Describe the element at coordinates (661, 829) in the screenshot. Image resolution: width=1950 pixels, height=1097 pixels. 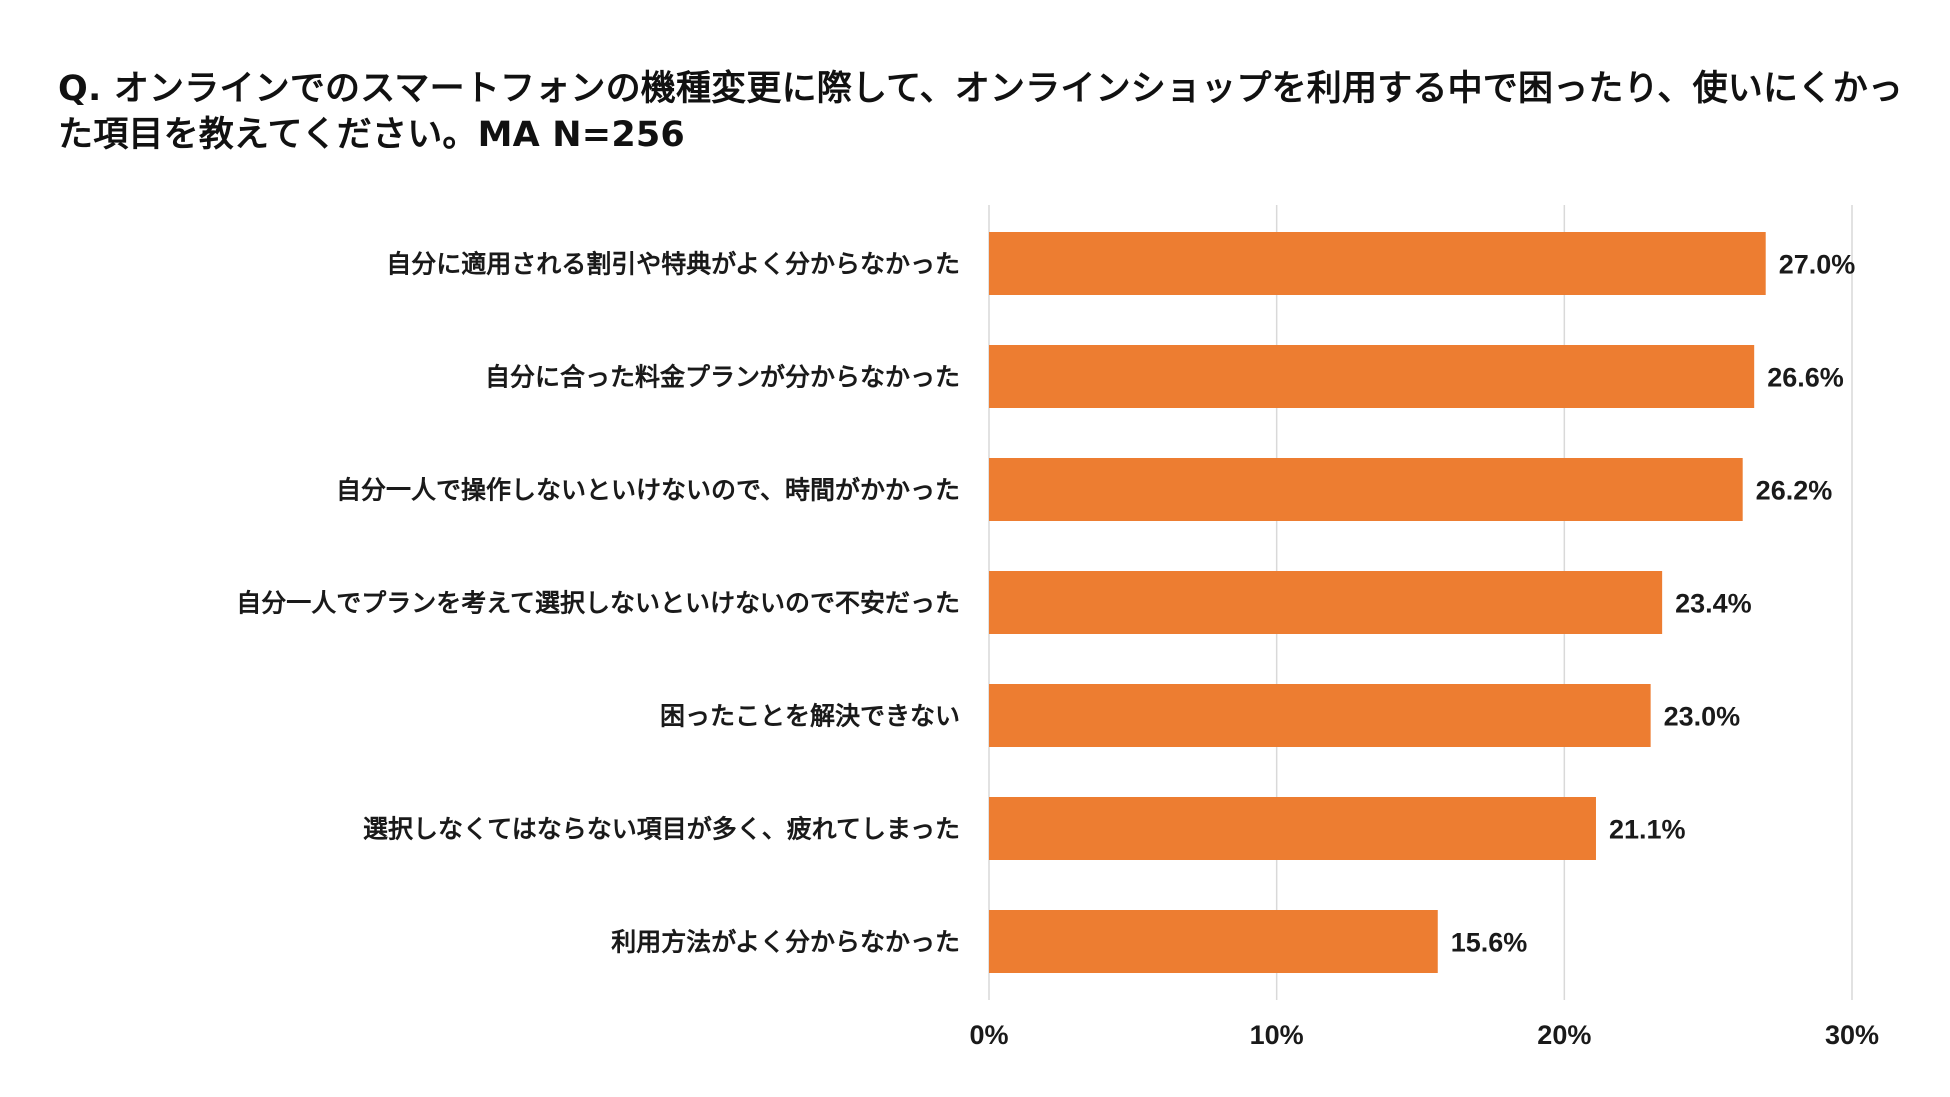
I see `category-label: 選択しなくてはならない項目が多く、疲れてしまった` at that location.